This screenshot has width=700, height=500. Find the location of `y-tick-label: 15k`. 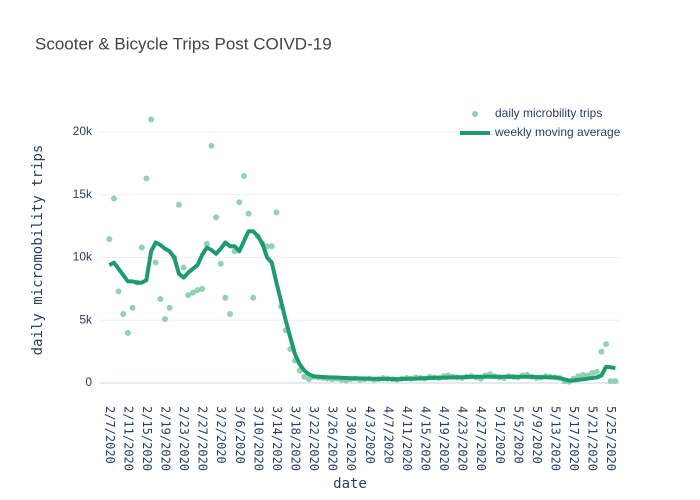

y-tick-label: 15k is located at coordinates (83, 194).